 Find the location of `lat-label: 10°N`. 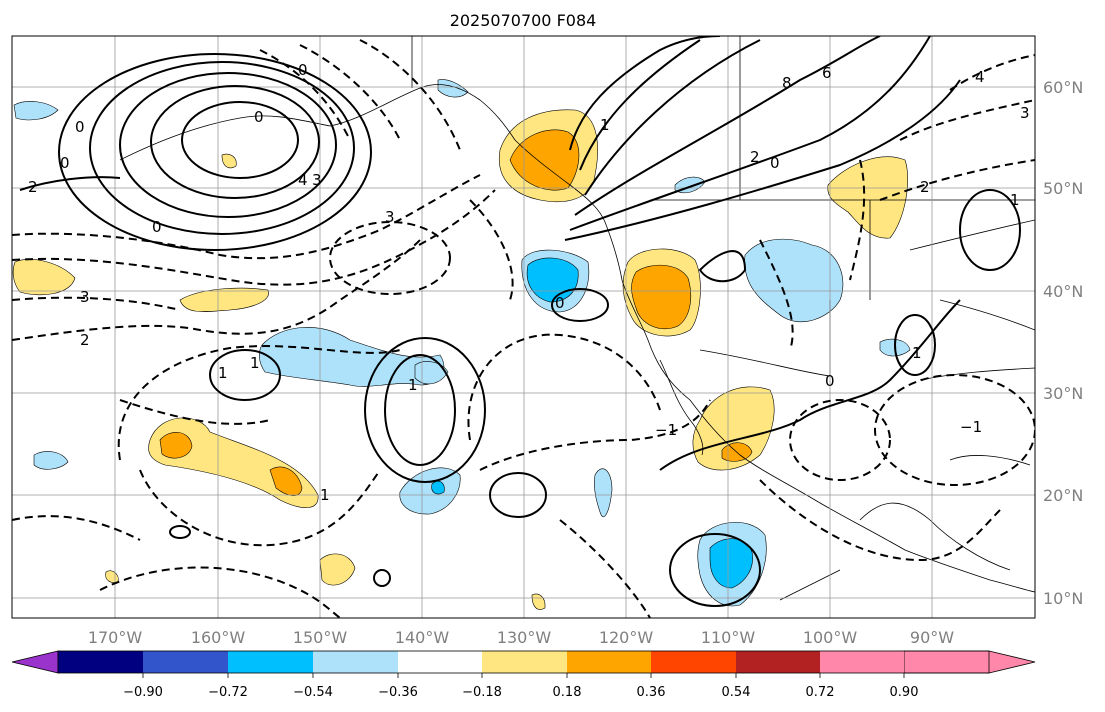

lat-label: 10°N is located at coordinates (1063, 598).